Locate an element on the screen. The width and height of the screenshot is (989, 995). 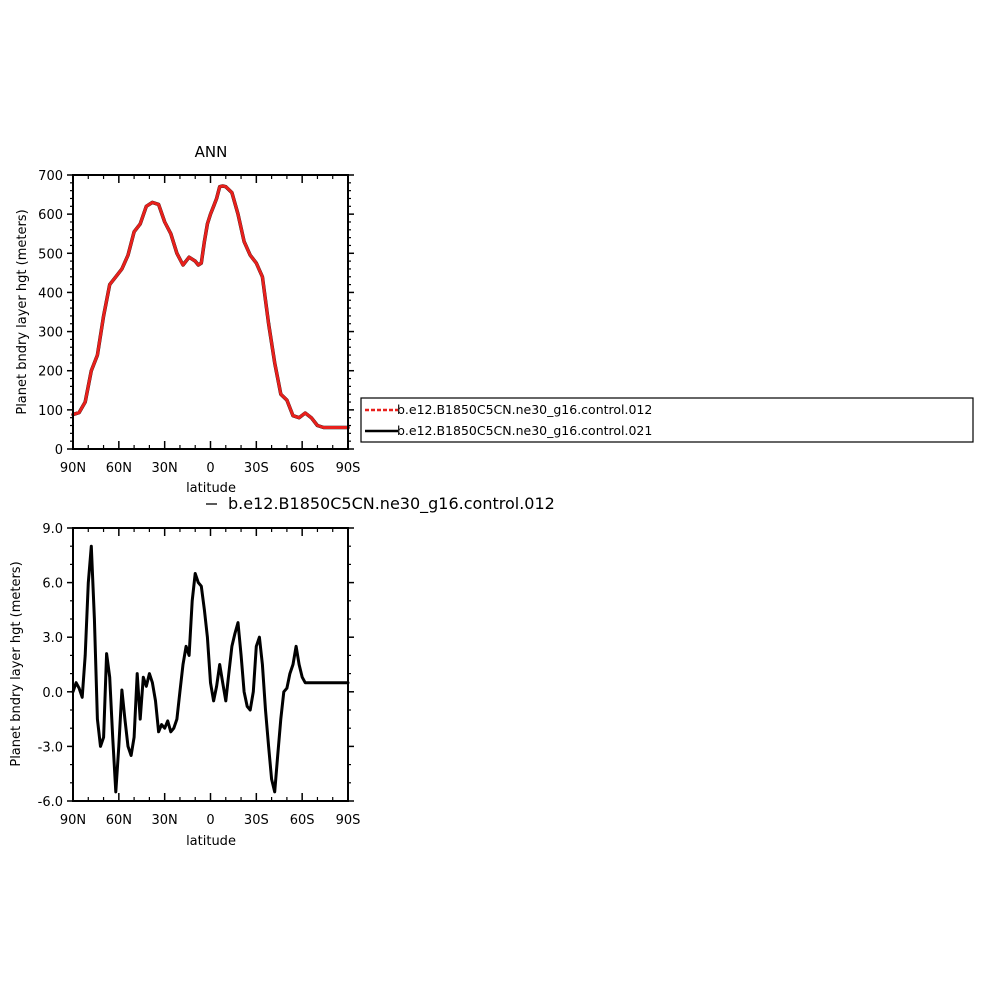
top-panel-y-tick-label: 100 is located at coordinates (50, 411).